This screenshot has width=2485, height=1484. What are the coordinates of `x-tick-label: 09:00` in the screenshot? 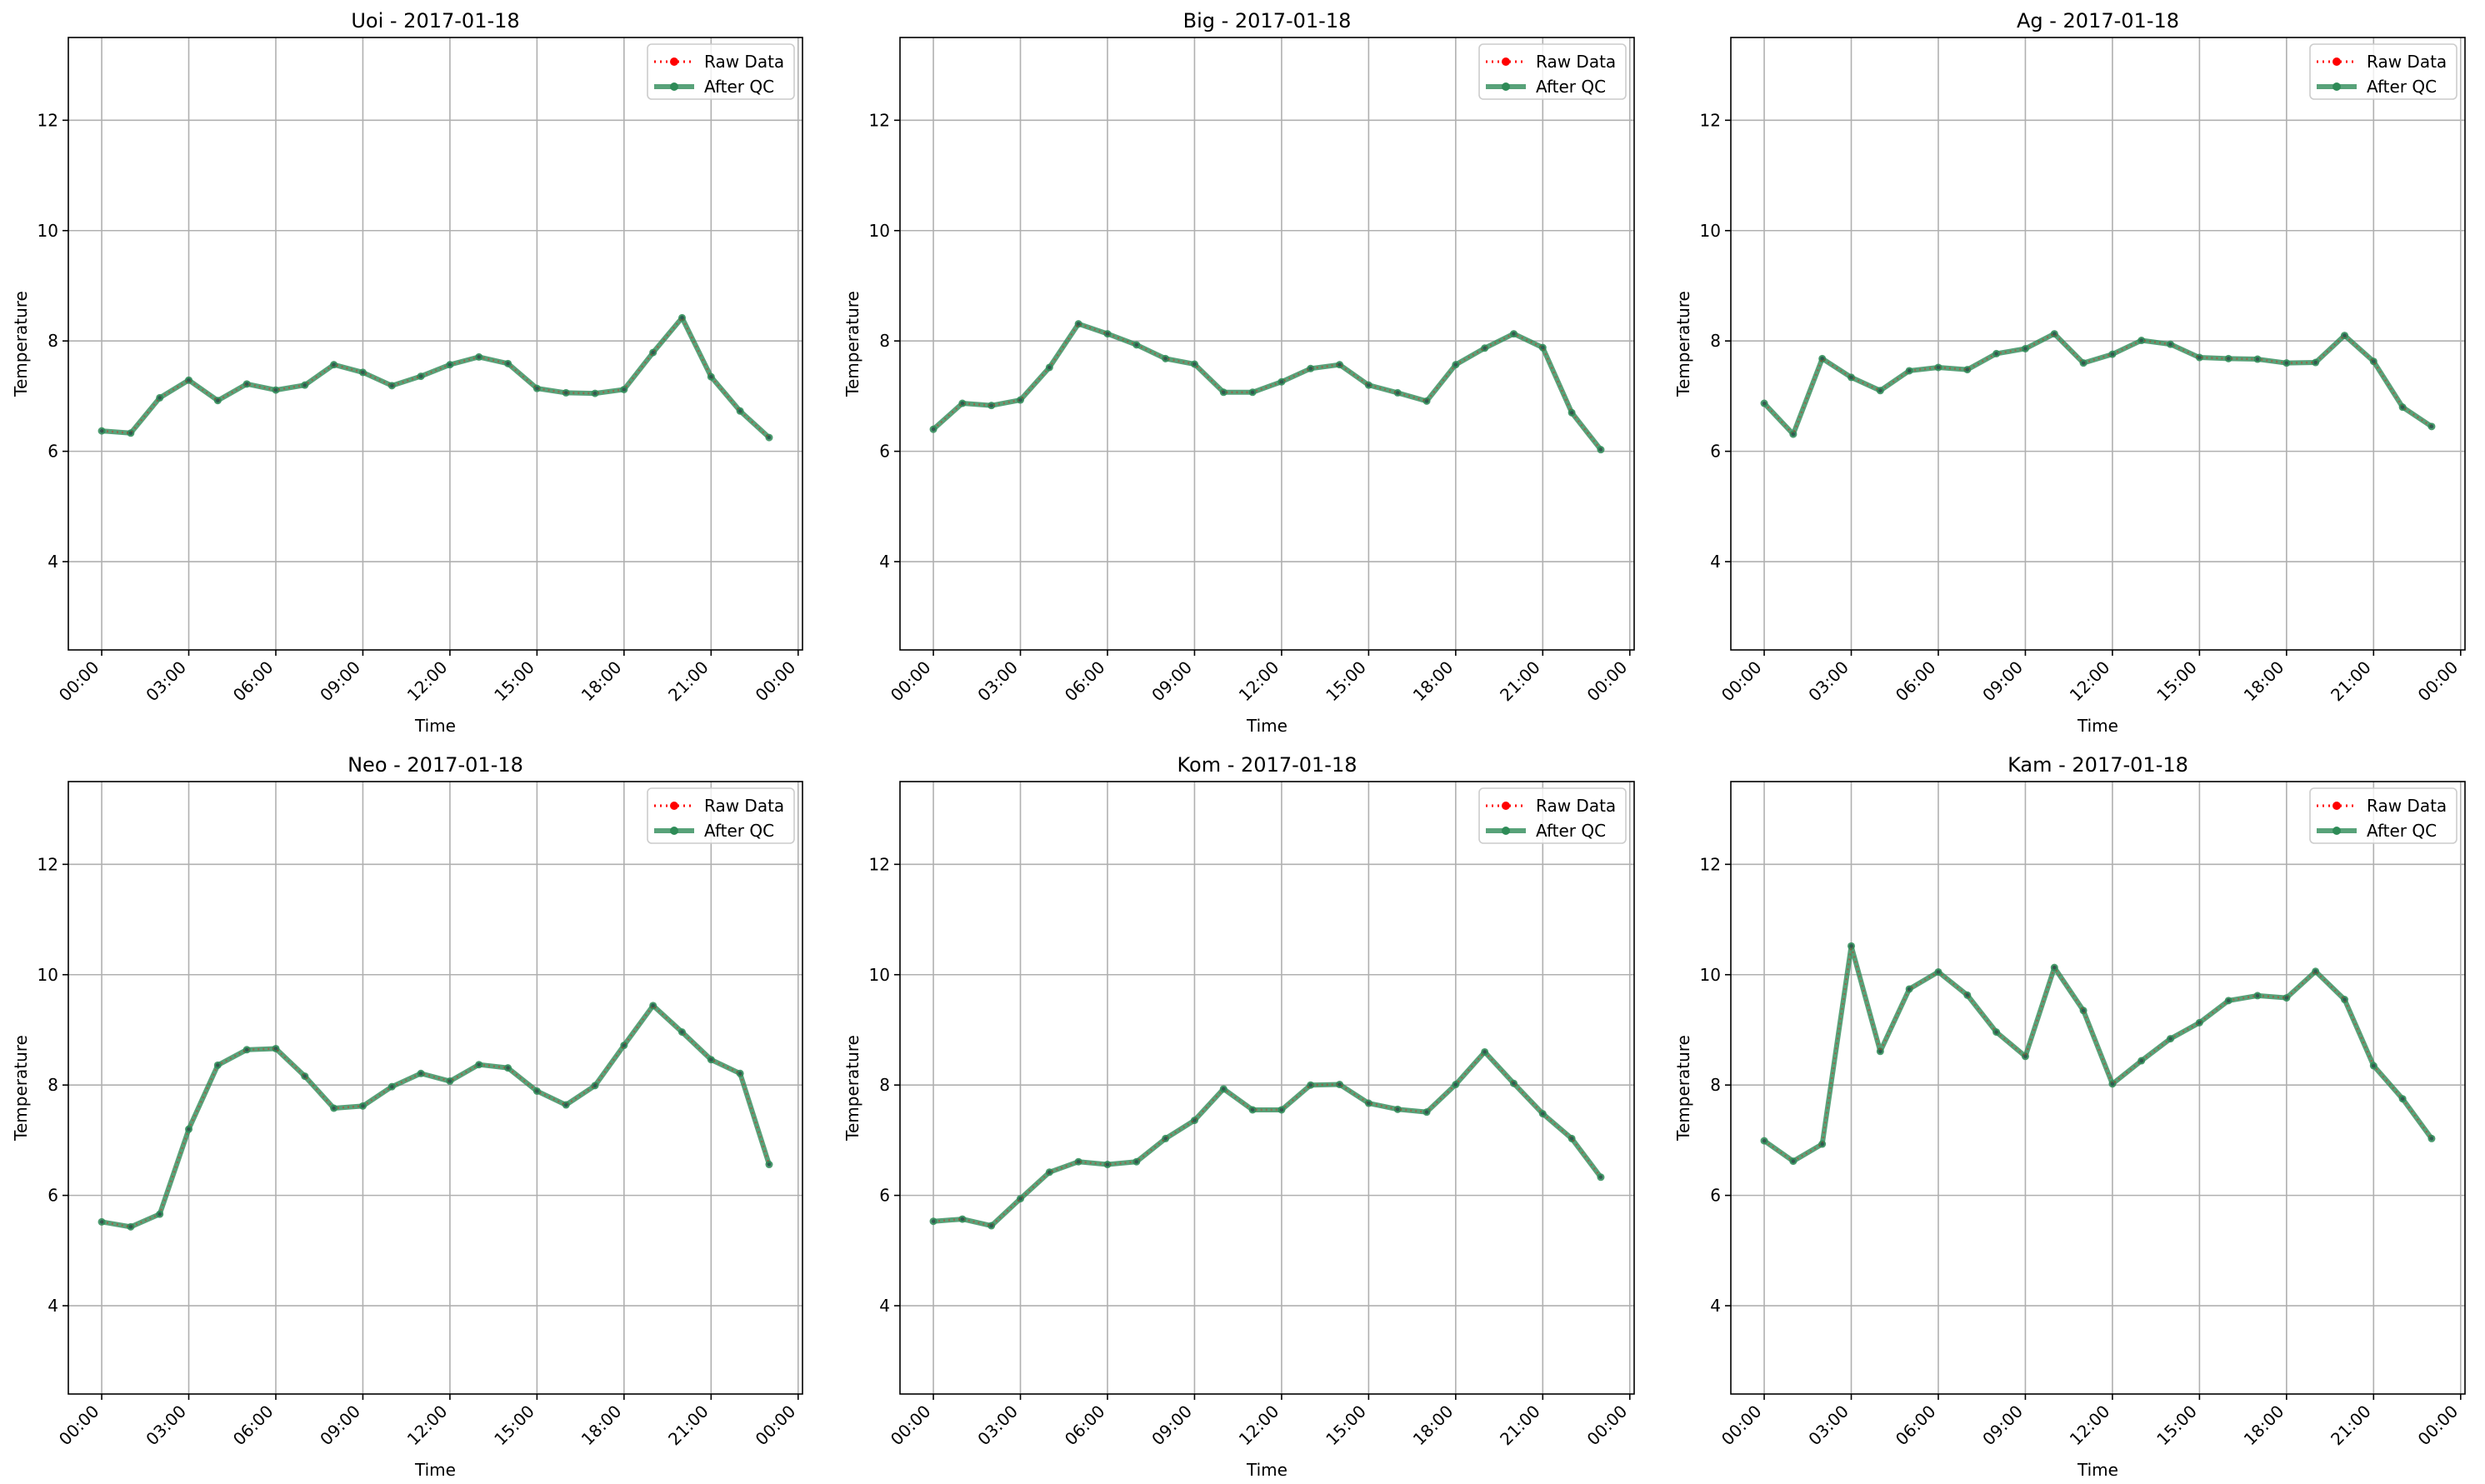 It's located at (1172, 681).